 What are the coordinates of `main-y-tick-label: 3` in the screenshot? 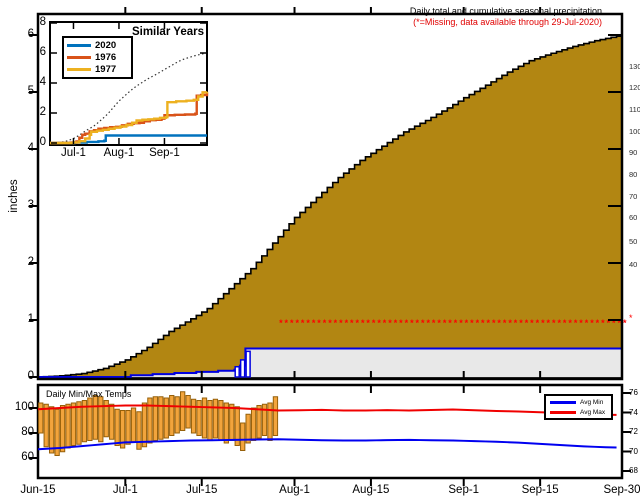 It's located at (30, 205).